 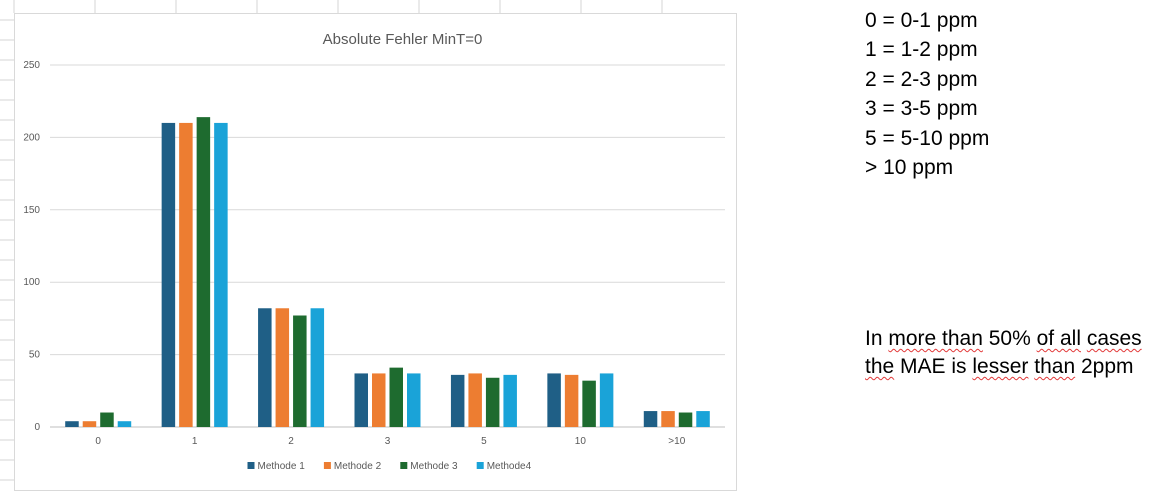 What do you see at coordinates (676, 441) in the screenshot?
I see `x-tick-label: >10` at bounding box center [676, 441].